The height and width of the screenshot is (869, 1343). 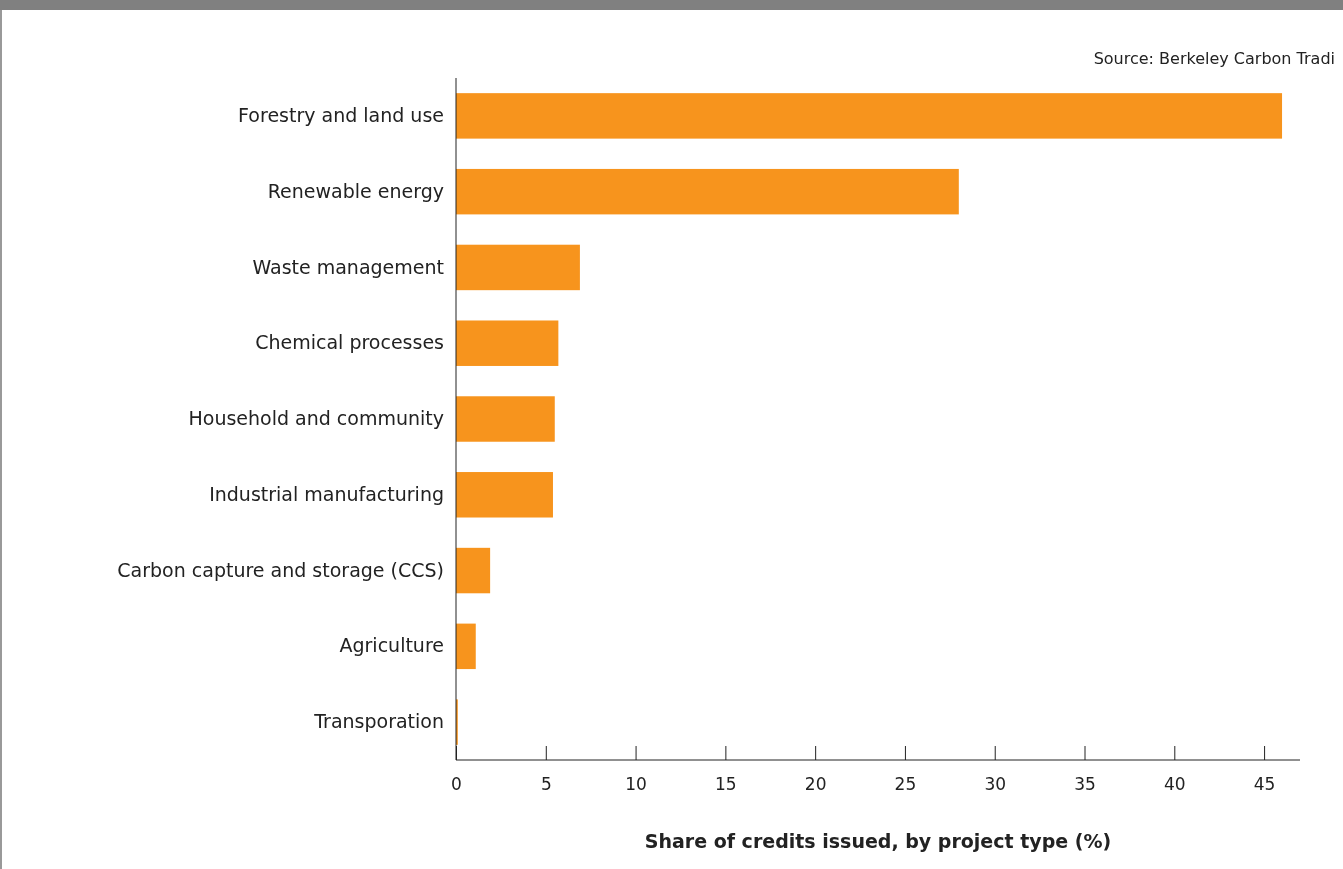 What do you see at coordinates (1264, 784) in the screenshot?
I see `x-tick-label: 45` at bounding box center [1264, 784].